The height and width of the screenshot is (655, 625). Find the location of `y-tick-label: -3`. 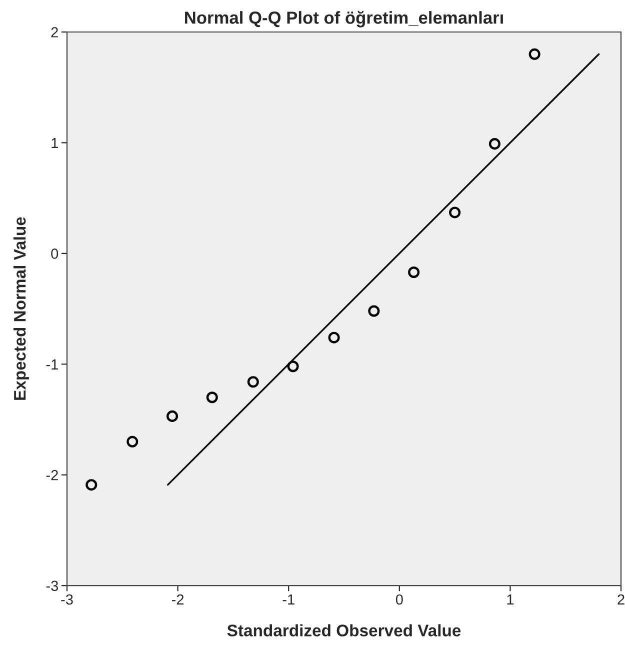

y-tick-label: -3 is located at coordinates (52, 586).